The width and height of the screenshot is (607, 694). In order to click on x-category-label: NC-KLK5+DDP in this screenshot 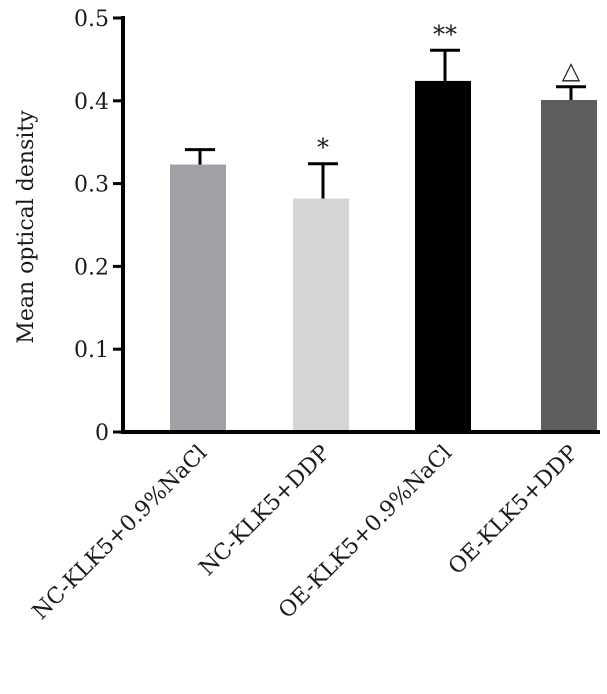, I will do `click(265, 510)`.